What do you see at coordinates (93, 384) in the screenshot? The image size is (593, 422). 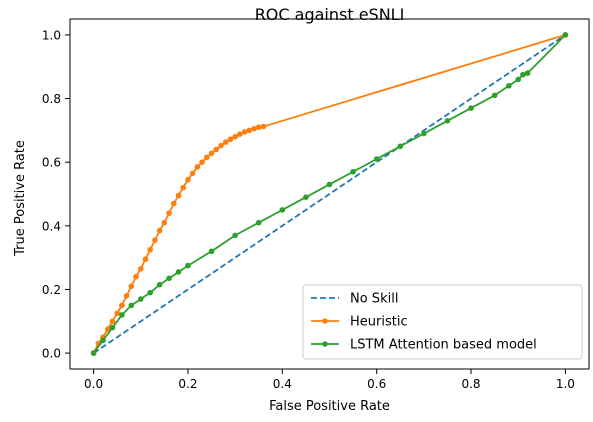 I see `x-tick-label: 0.0` at bounding box center [93, 384].